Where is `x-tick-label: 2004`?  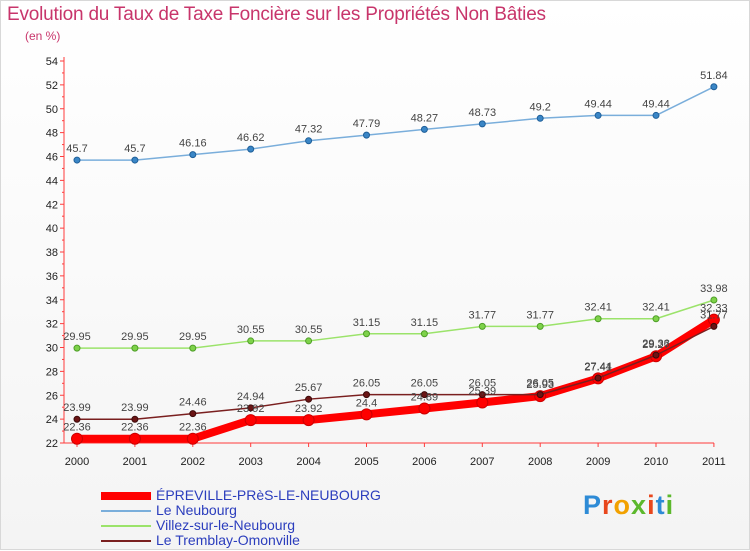
x-tick-label: 2004 is located at coordinates (308, 462).